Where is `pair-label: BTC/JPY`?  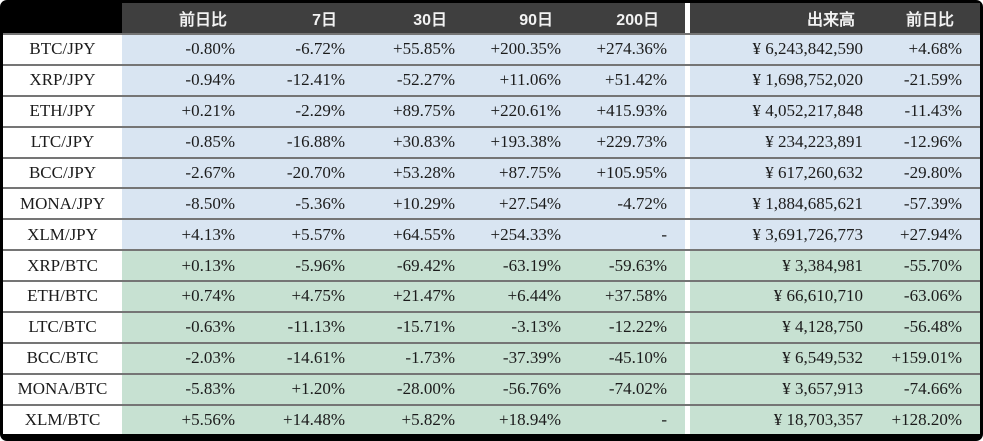 pair-label: BTC/JPY is located at coordinates (62, 49).